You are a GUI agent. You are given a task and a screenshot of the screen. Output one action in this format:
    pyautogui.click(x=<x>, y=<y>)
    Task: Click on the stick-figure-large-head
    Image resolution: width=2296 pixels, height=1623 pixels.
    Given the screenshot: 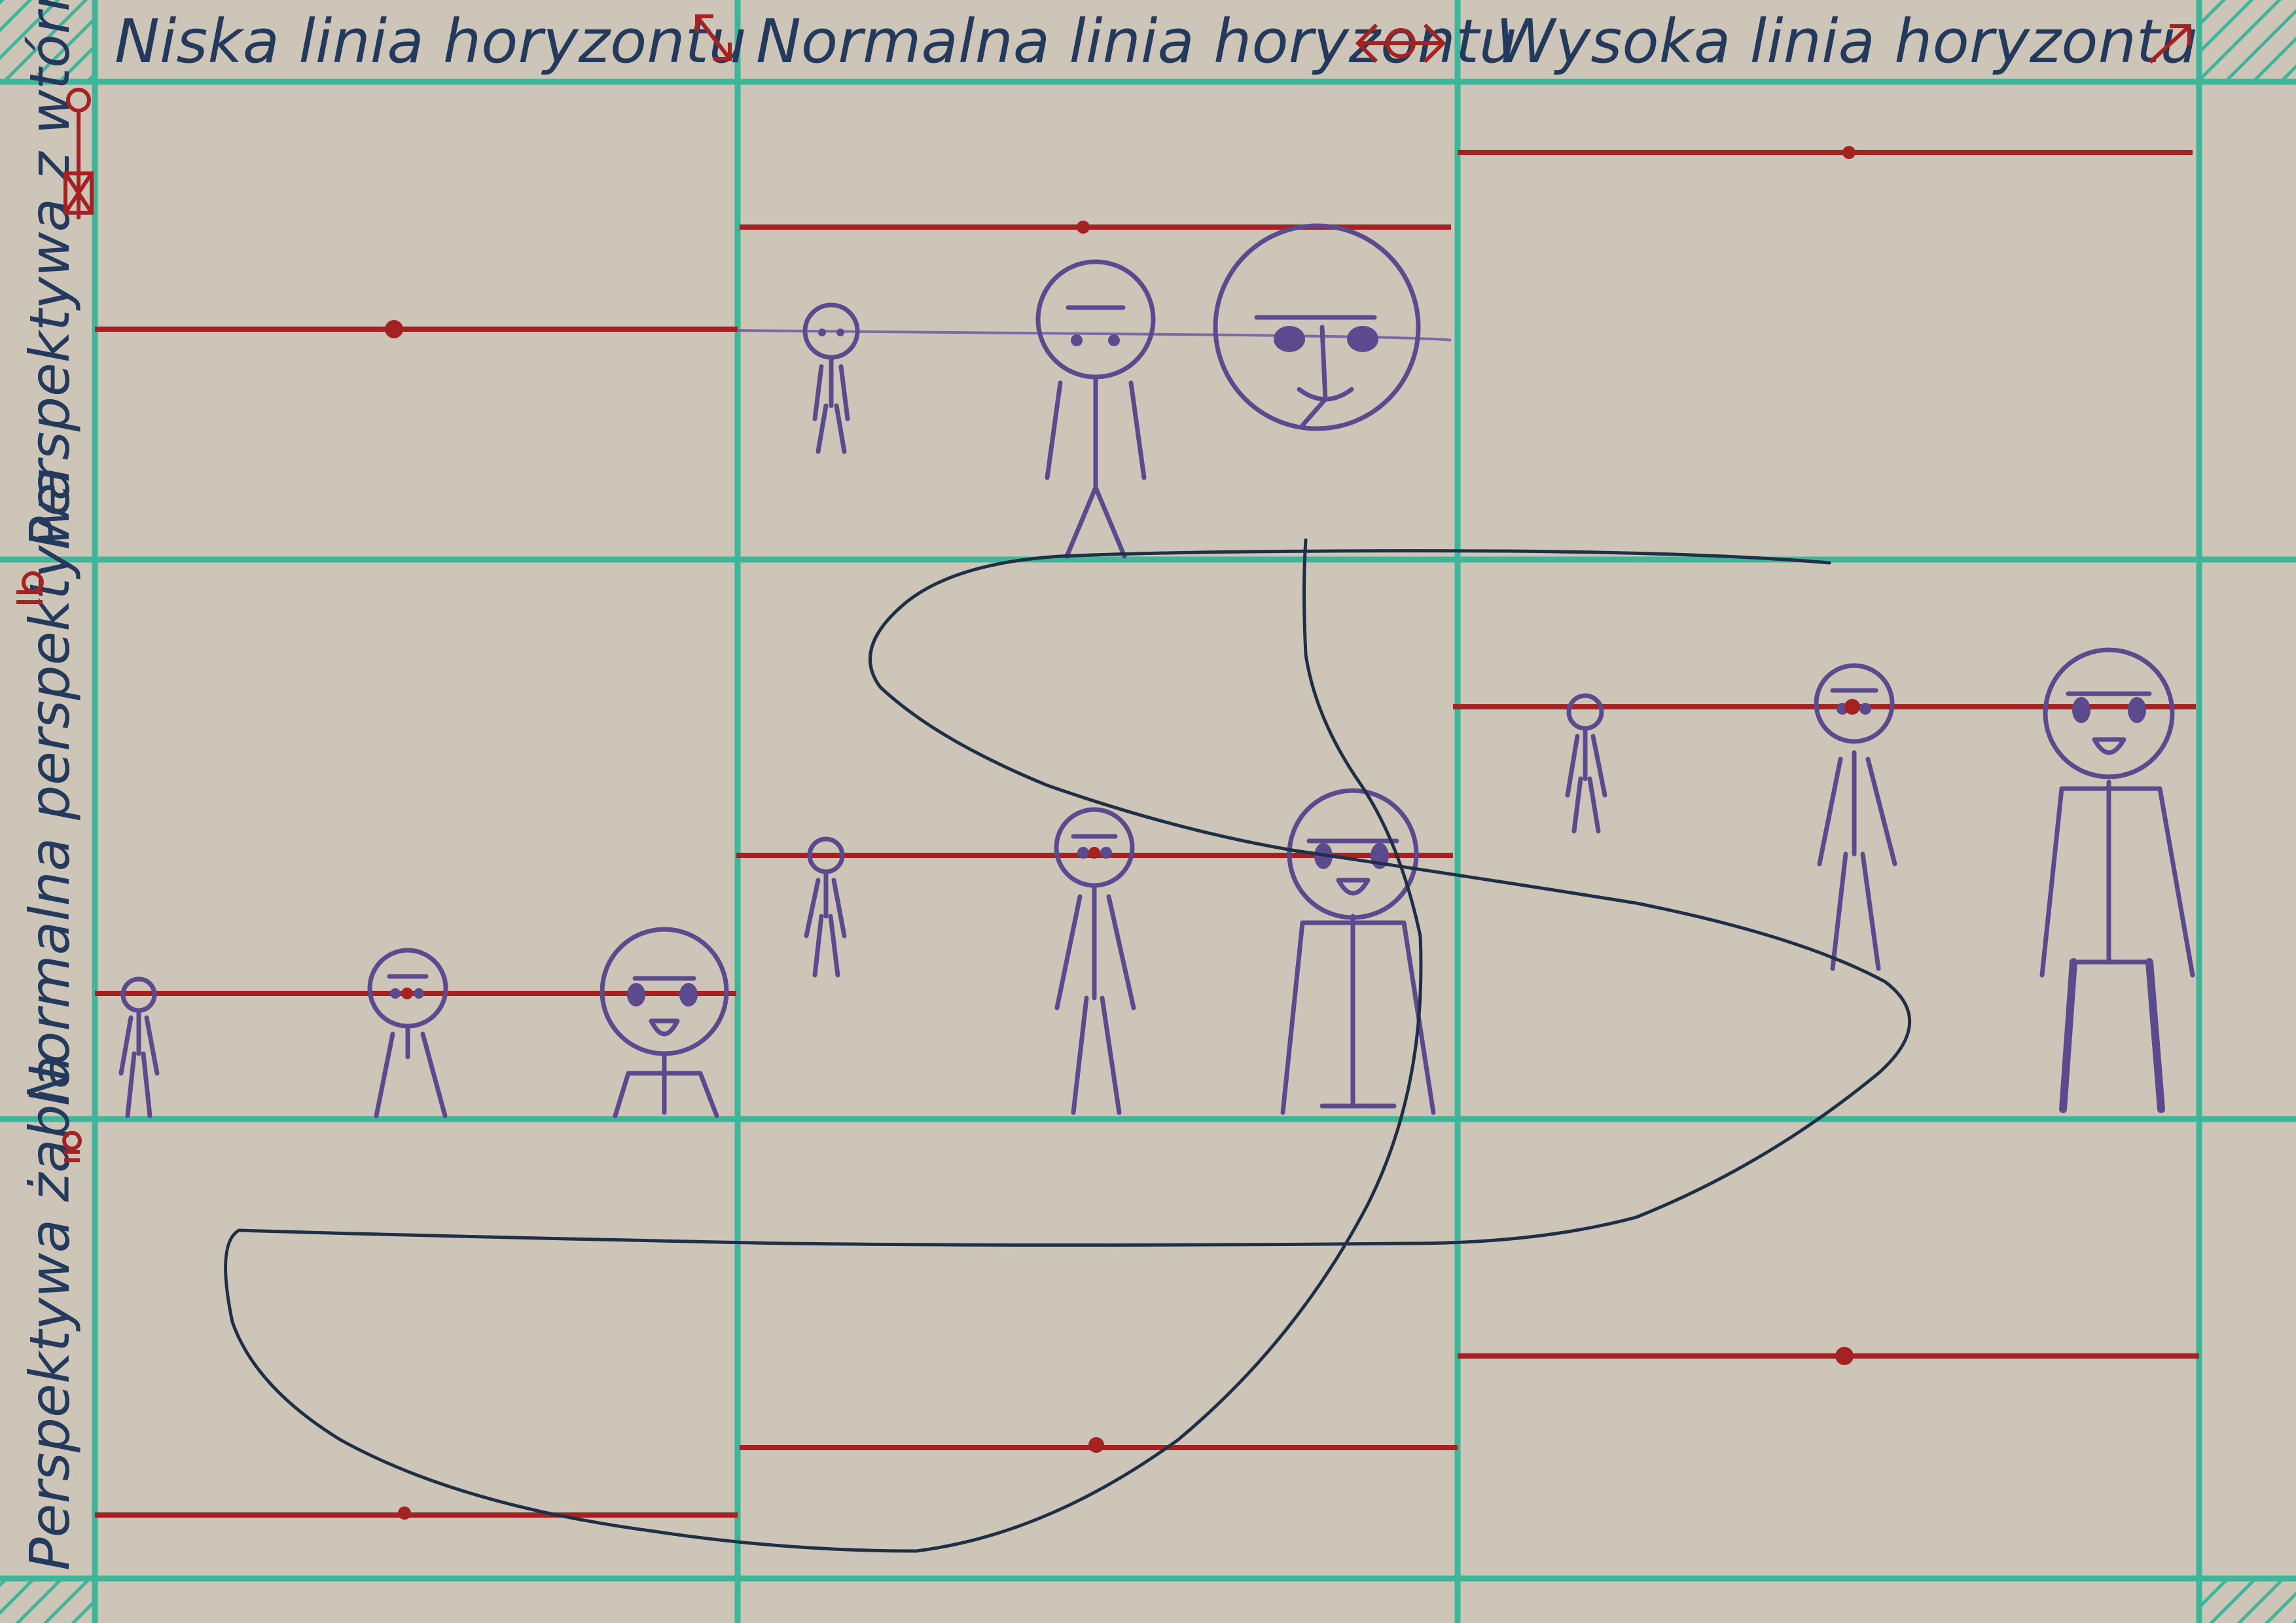 What is the action you would take?
    pyautogui.click(x=1317, y=327)
    